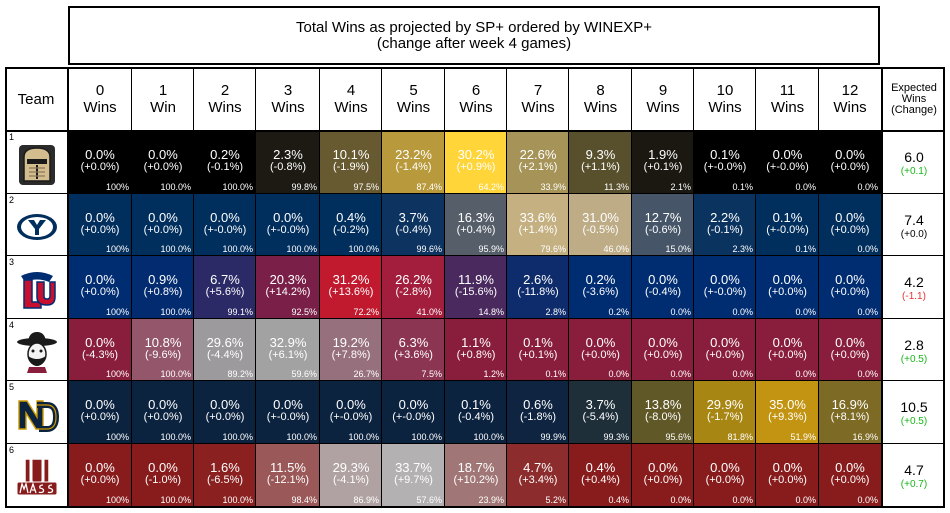 The width and height of the screenshot is (950, 513). Describe the element at coordinates (538, 225) in the screenshot. I see `probability-cell: 33.6% (+1.4%) 79.6%` at that location.